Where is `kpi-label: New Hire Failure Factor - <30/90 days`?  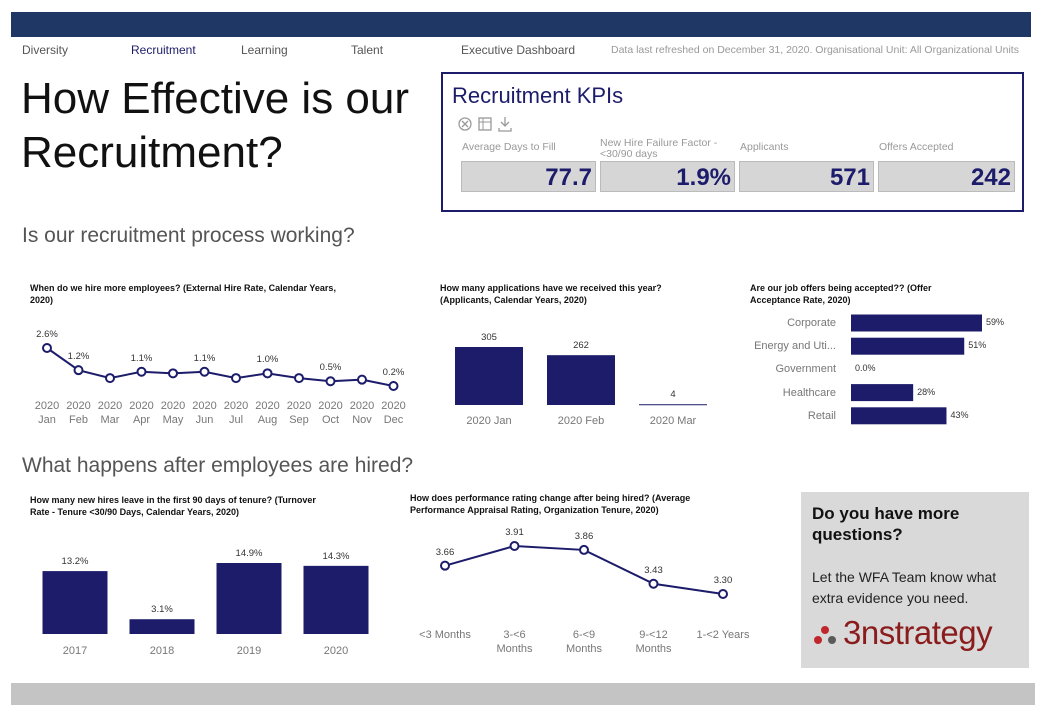 kpi-label: New Hire Failure Factor - <30/90 days is located at coordinates (659, 148).